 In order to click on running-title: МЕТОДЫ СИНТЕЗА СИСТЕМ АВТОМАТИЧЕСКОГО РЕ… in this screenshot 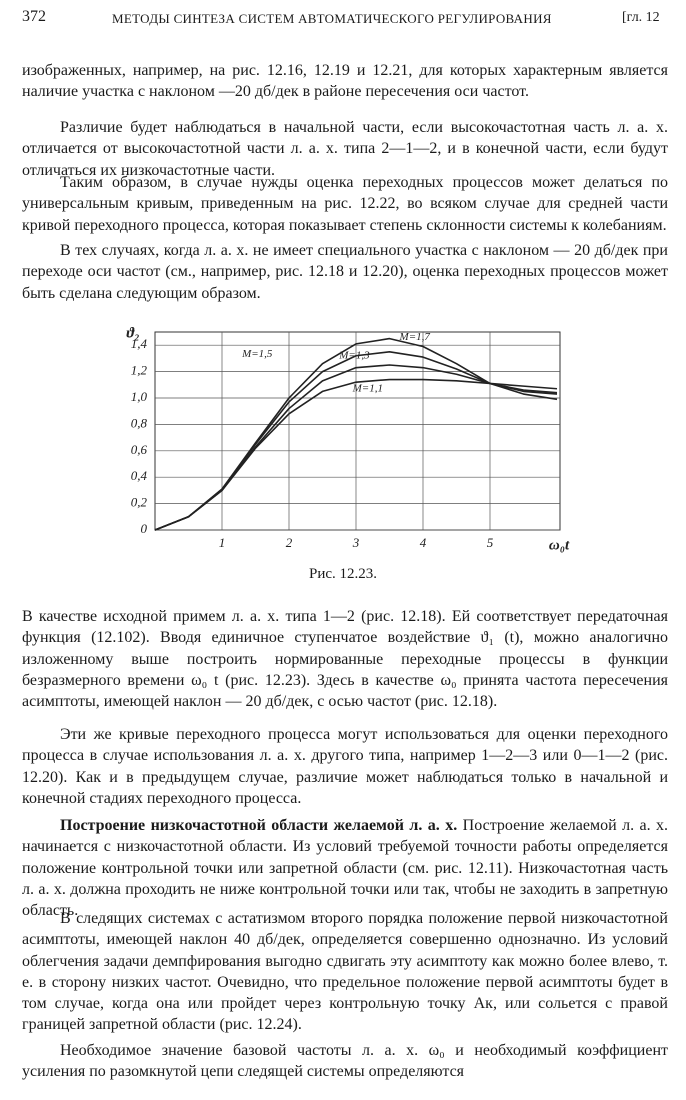, I will do `click(332, 18)`.